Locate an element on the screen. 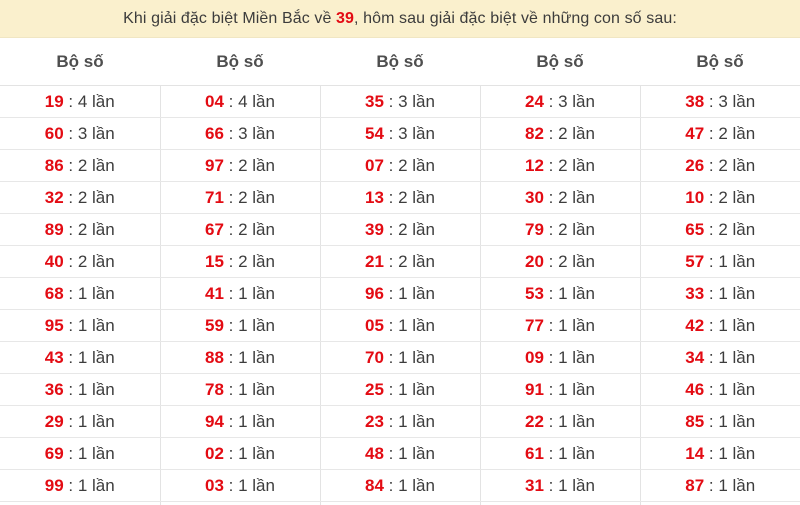 The width and height of the screenshot is (800, 505). frequency-cell: 99 : 1 lần is located at coordinates (80, 485).